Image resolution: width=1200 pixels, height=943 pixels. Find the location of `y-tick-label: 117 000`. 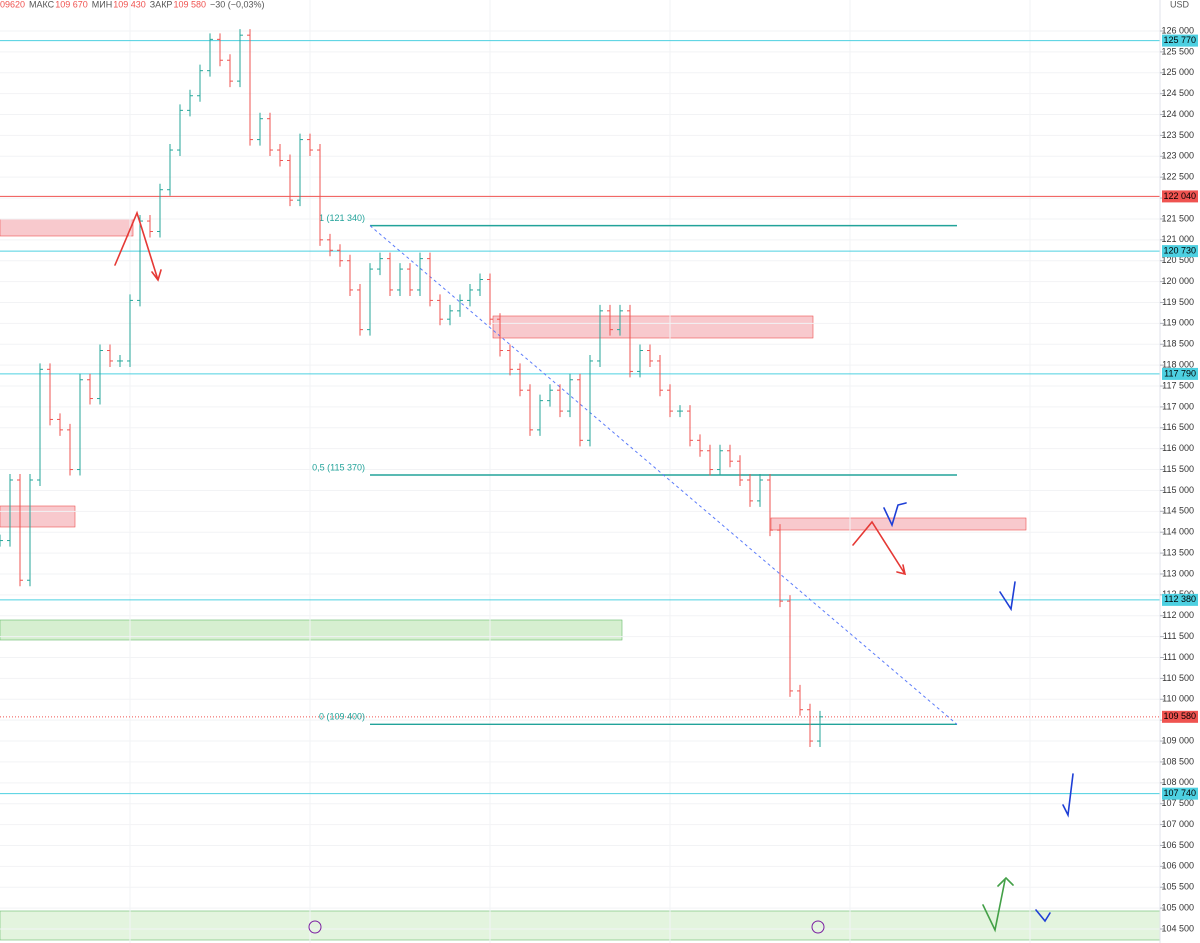

y-tick-label: 117 000 is located at coordinates (1178, 406).